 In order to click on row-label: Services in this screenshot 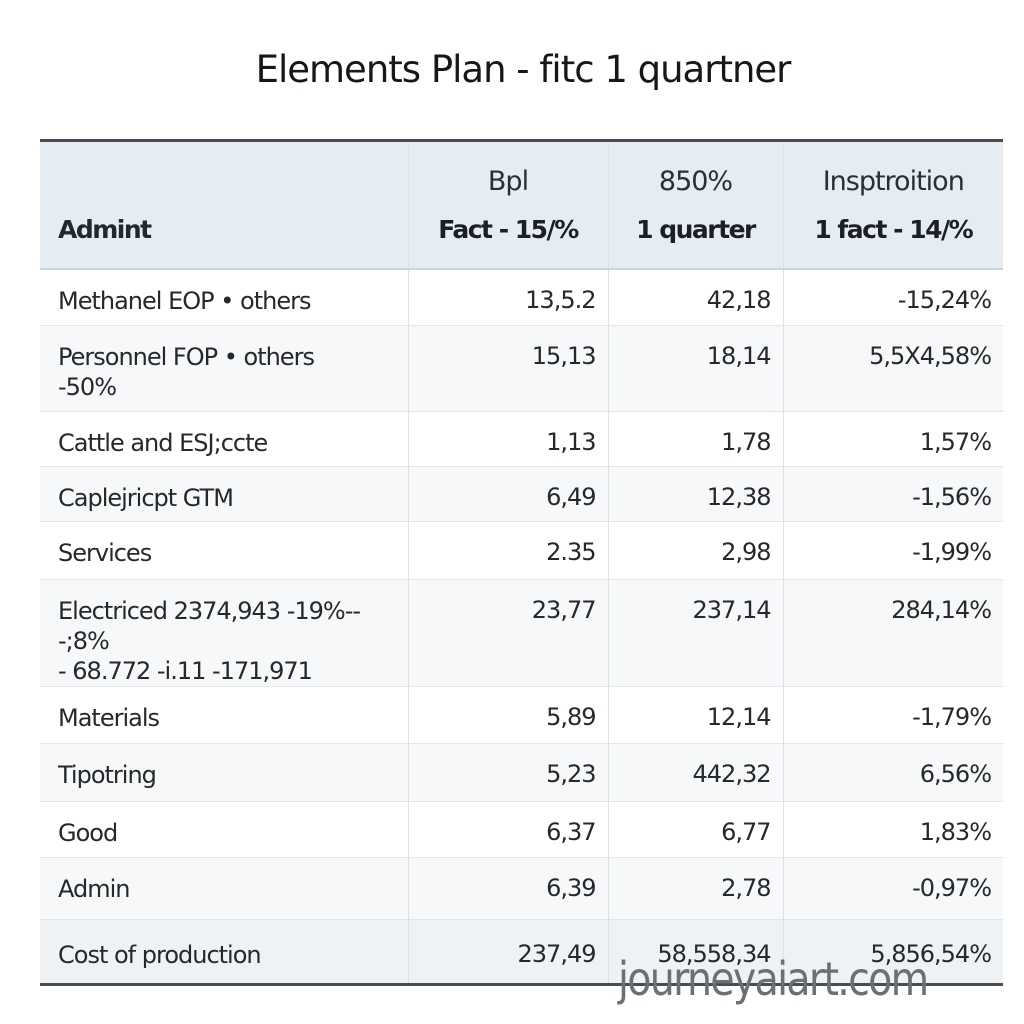, I will do `click(224, 550)`.